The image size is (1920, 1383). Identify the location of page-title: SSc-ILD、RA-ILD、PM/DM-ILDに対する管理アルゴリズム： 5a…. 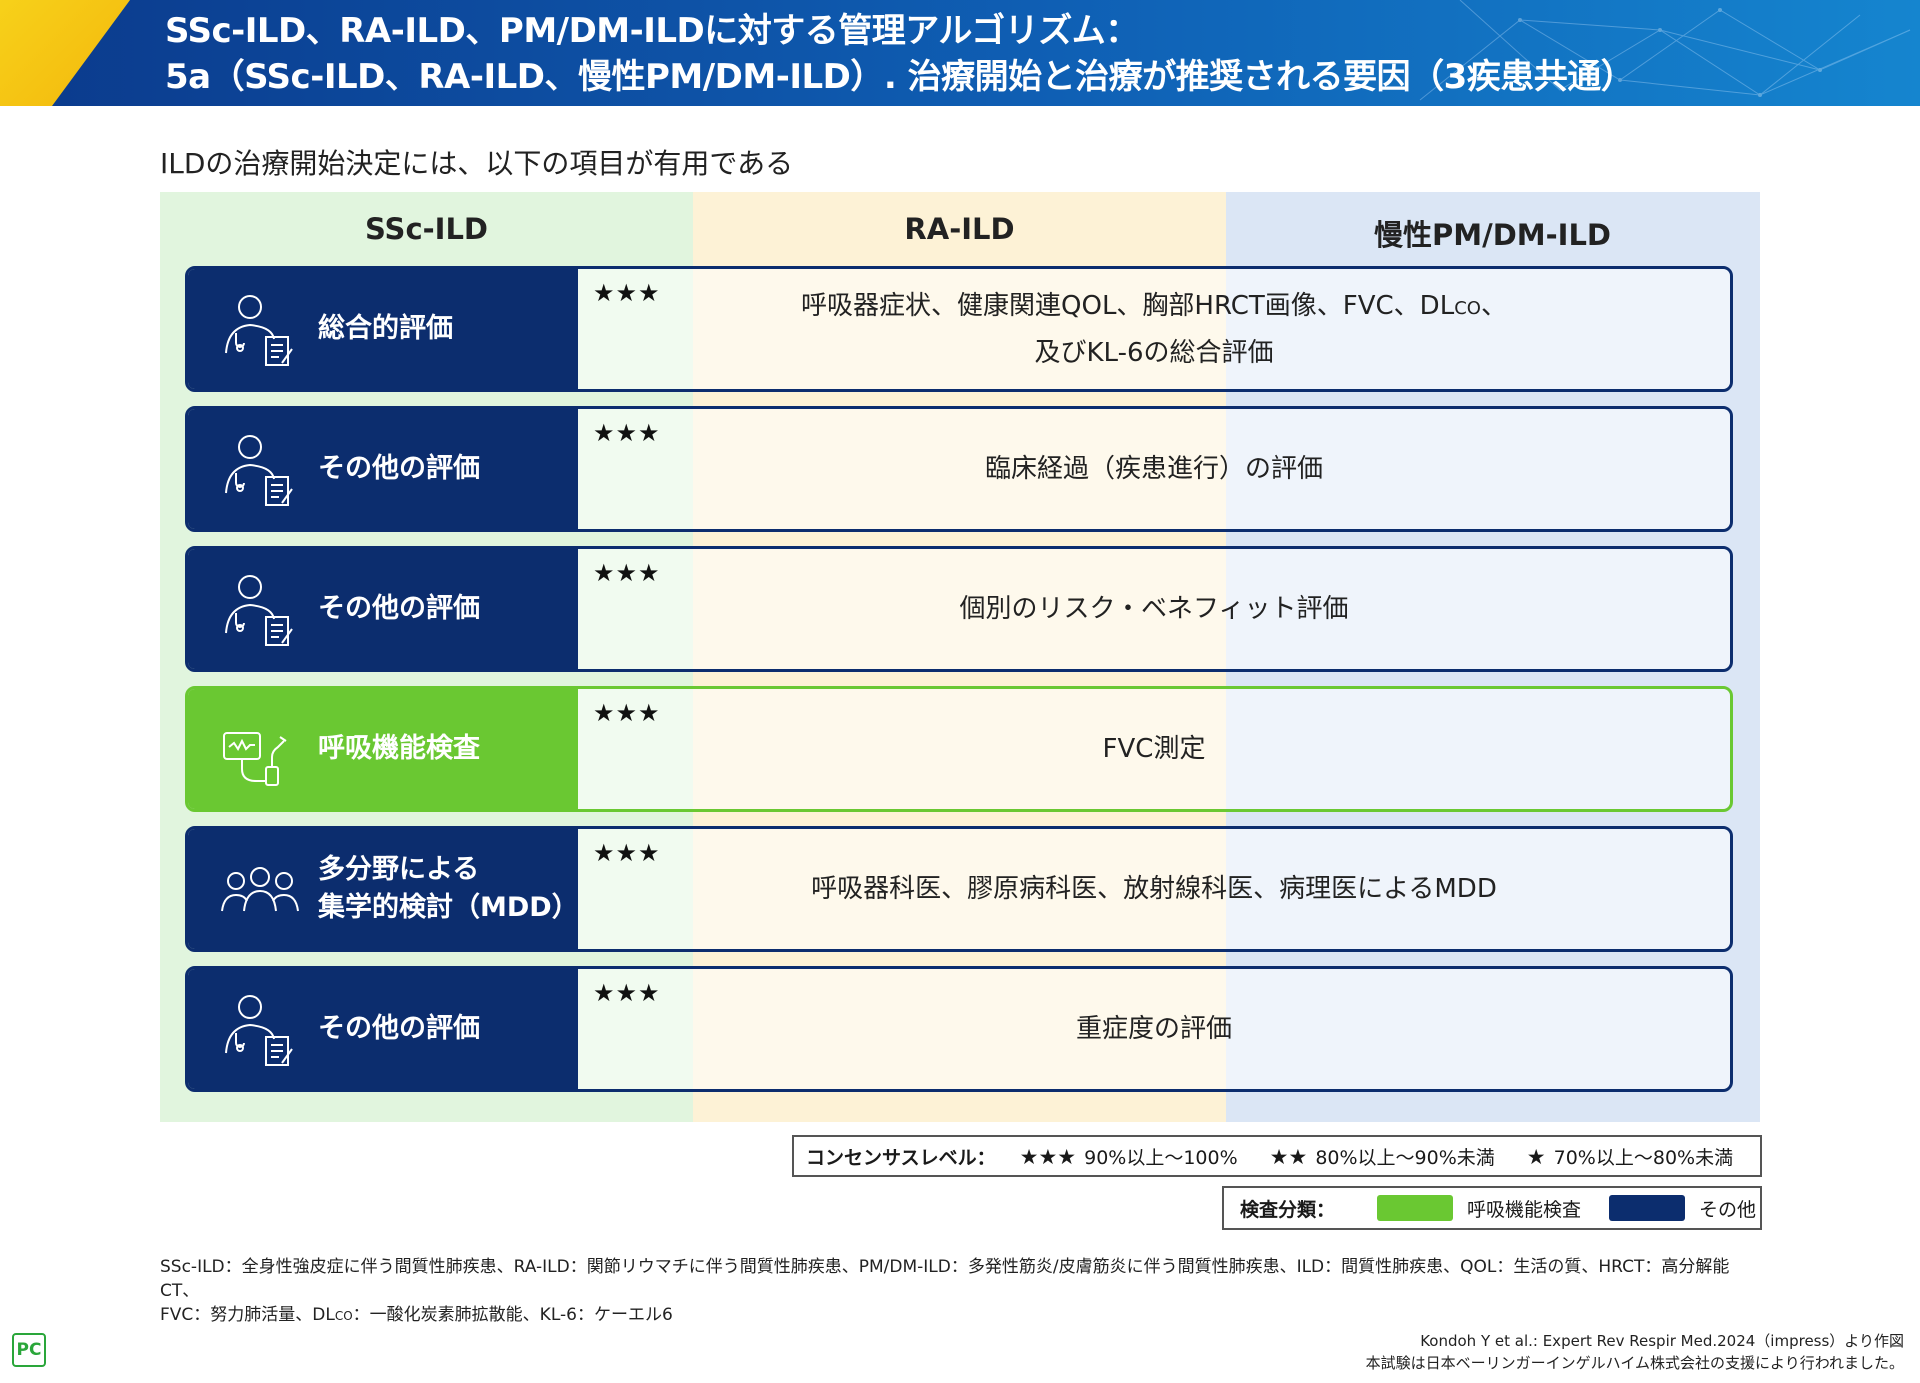
(900, 54).